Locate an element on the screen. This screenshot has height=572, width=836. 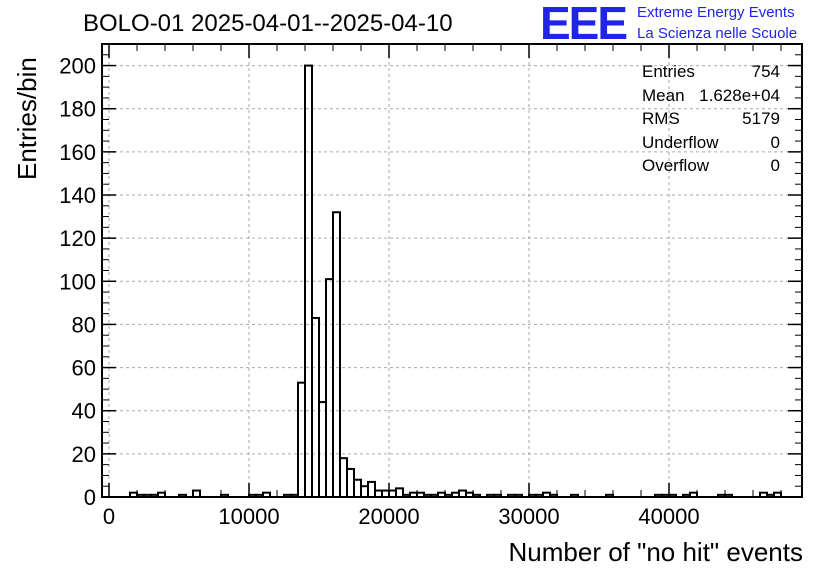
y-tick-label: 80 is located at coordinates (84, 324).